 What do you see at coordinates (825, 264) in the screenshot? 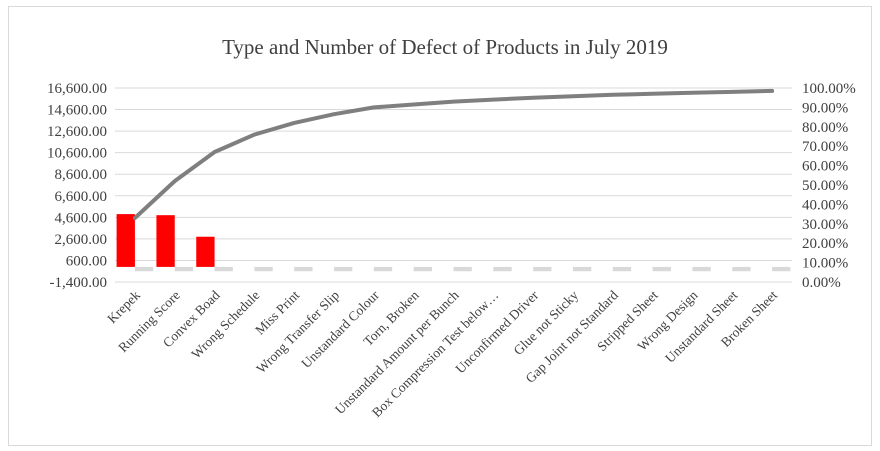
I see `right-tick-label: 10.00%` at bounding box center [825, 264].